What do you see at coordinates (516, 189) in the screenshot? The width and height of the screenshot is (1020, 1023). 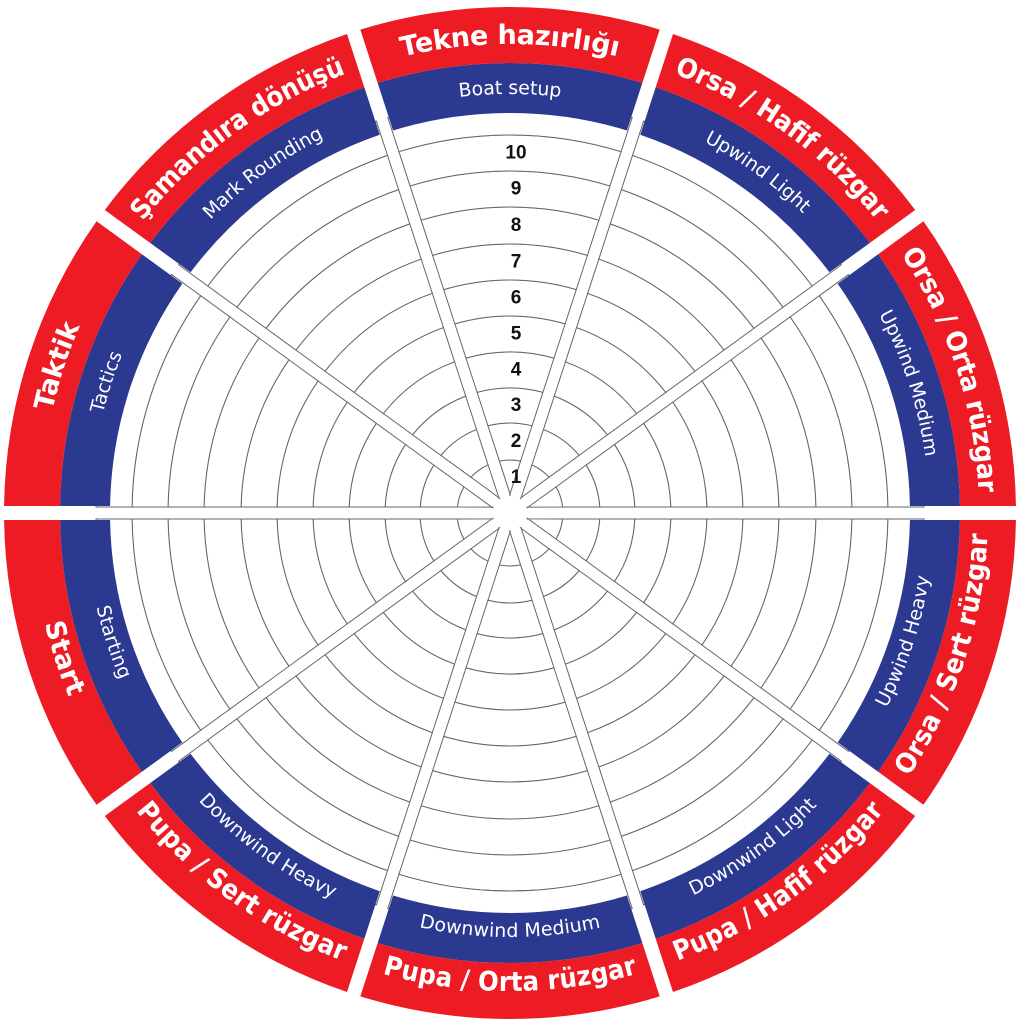 I see `level-label-9: 9` at bounding box center [516, 189].